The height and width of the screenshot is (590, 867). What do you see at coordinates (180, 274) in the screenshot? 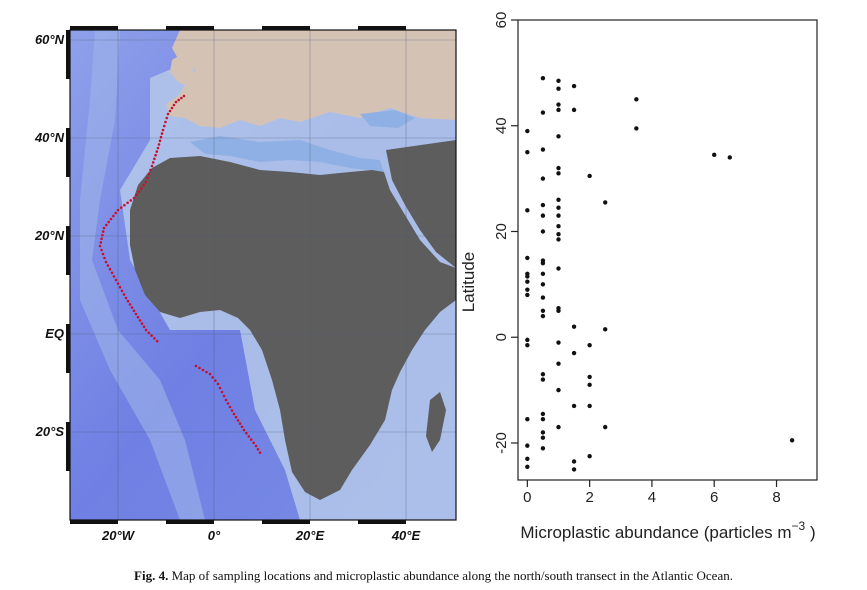
I see `sampling-track` at bounding box center [180, 274].